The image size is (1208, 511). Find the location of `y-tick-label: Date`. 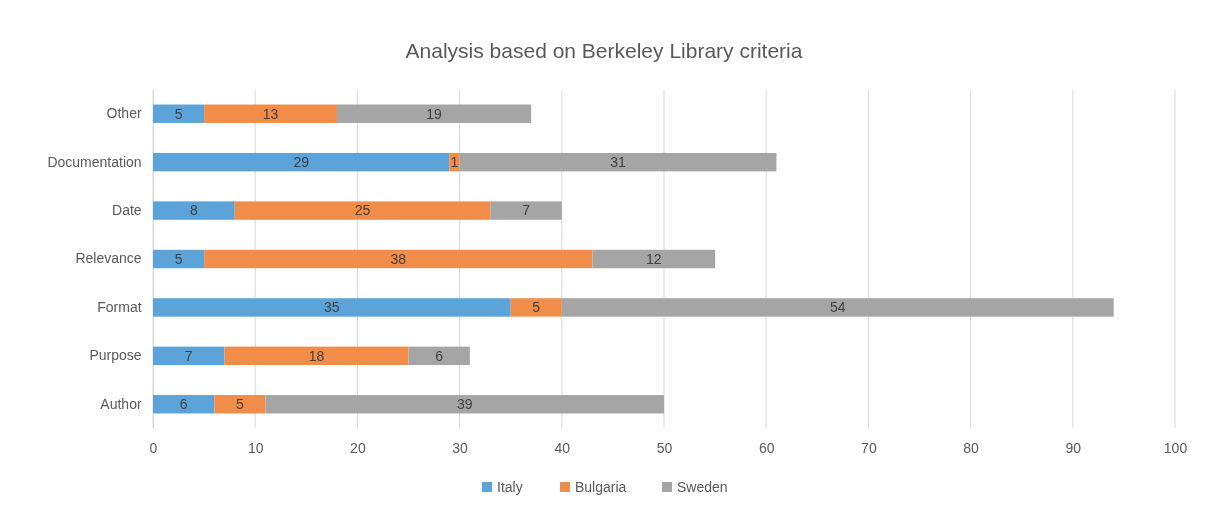

y-tick-label: Date is located at coordinates (127, 210).